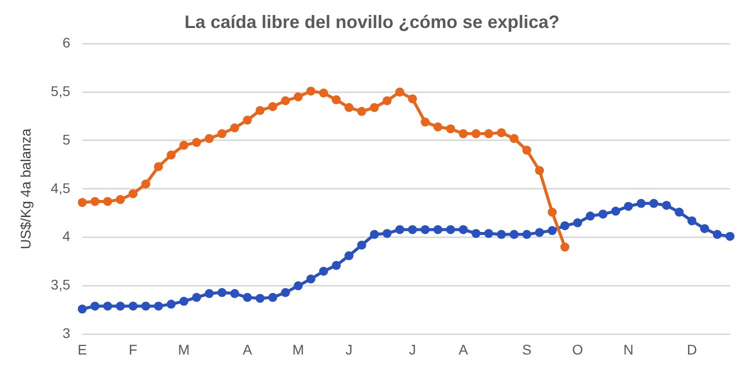  I want to click on x-tick-label: F, so click(133, 349).